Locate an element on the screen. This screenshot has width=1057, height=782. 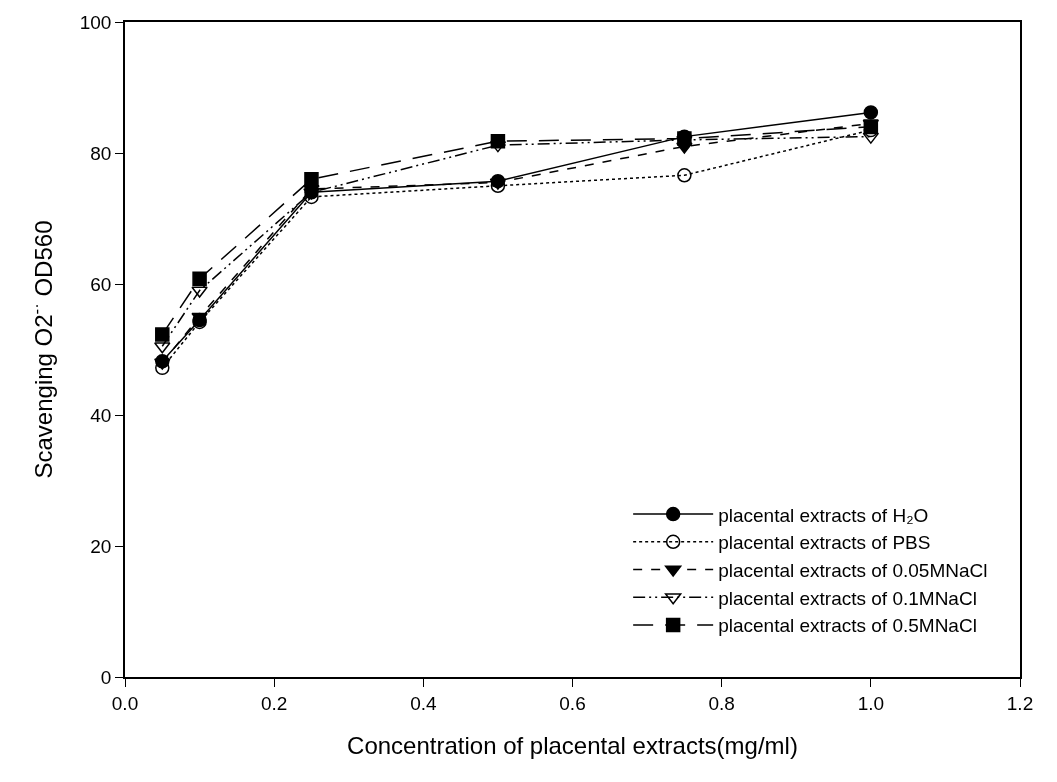
x-axis-title: Concentration of placental extracts(mg/ml) is located at coordinates (572, 746).